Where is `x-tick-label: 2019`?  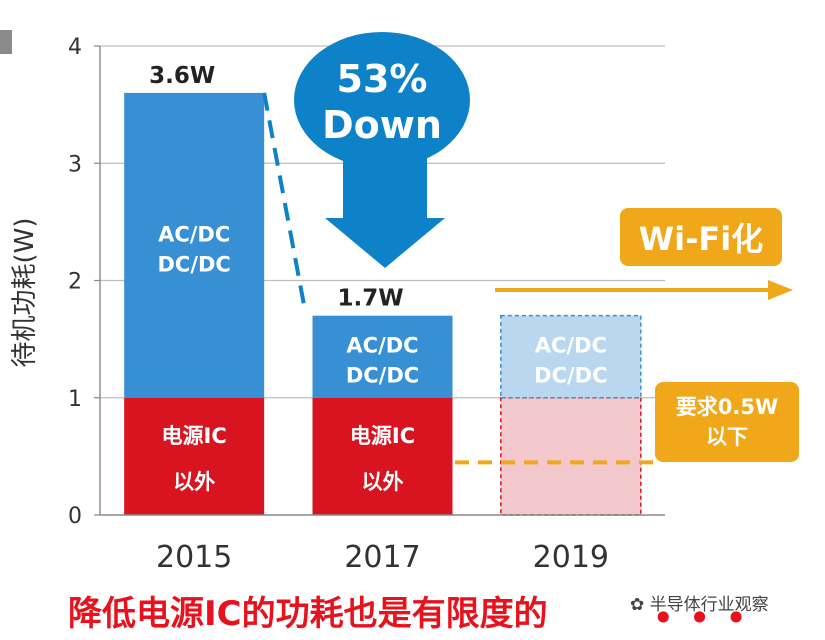
x-tick-label: 2019 is located at coordinates (571, 557).